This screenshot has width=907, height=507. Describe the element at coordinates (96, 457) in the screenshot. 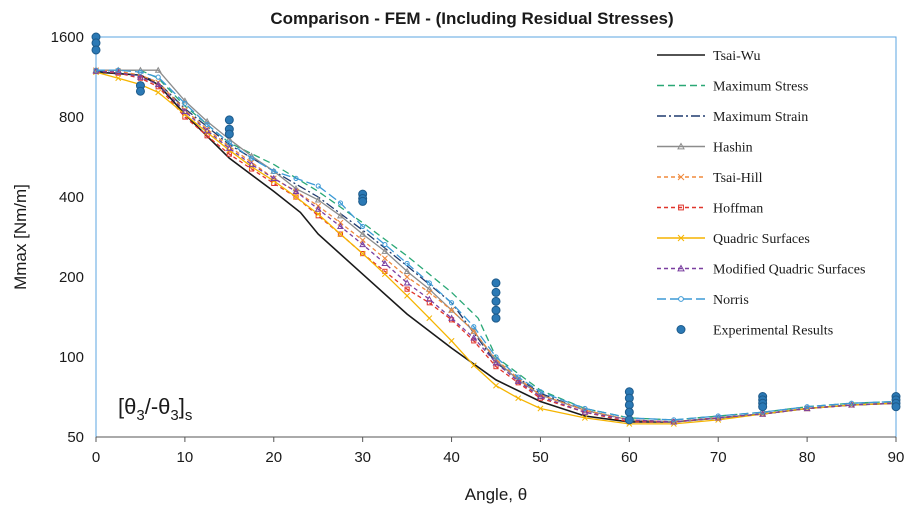

I see `x-tick-label: 0` at that location.